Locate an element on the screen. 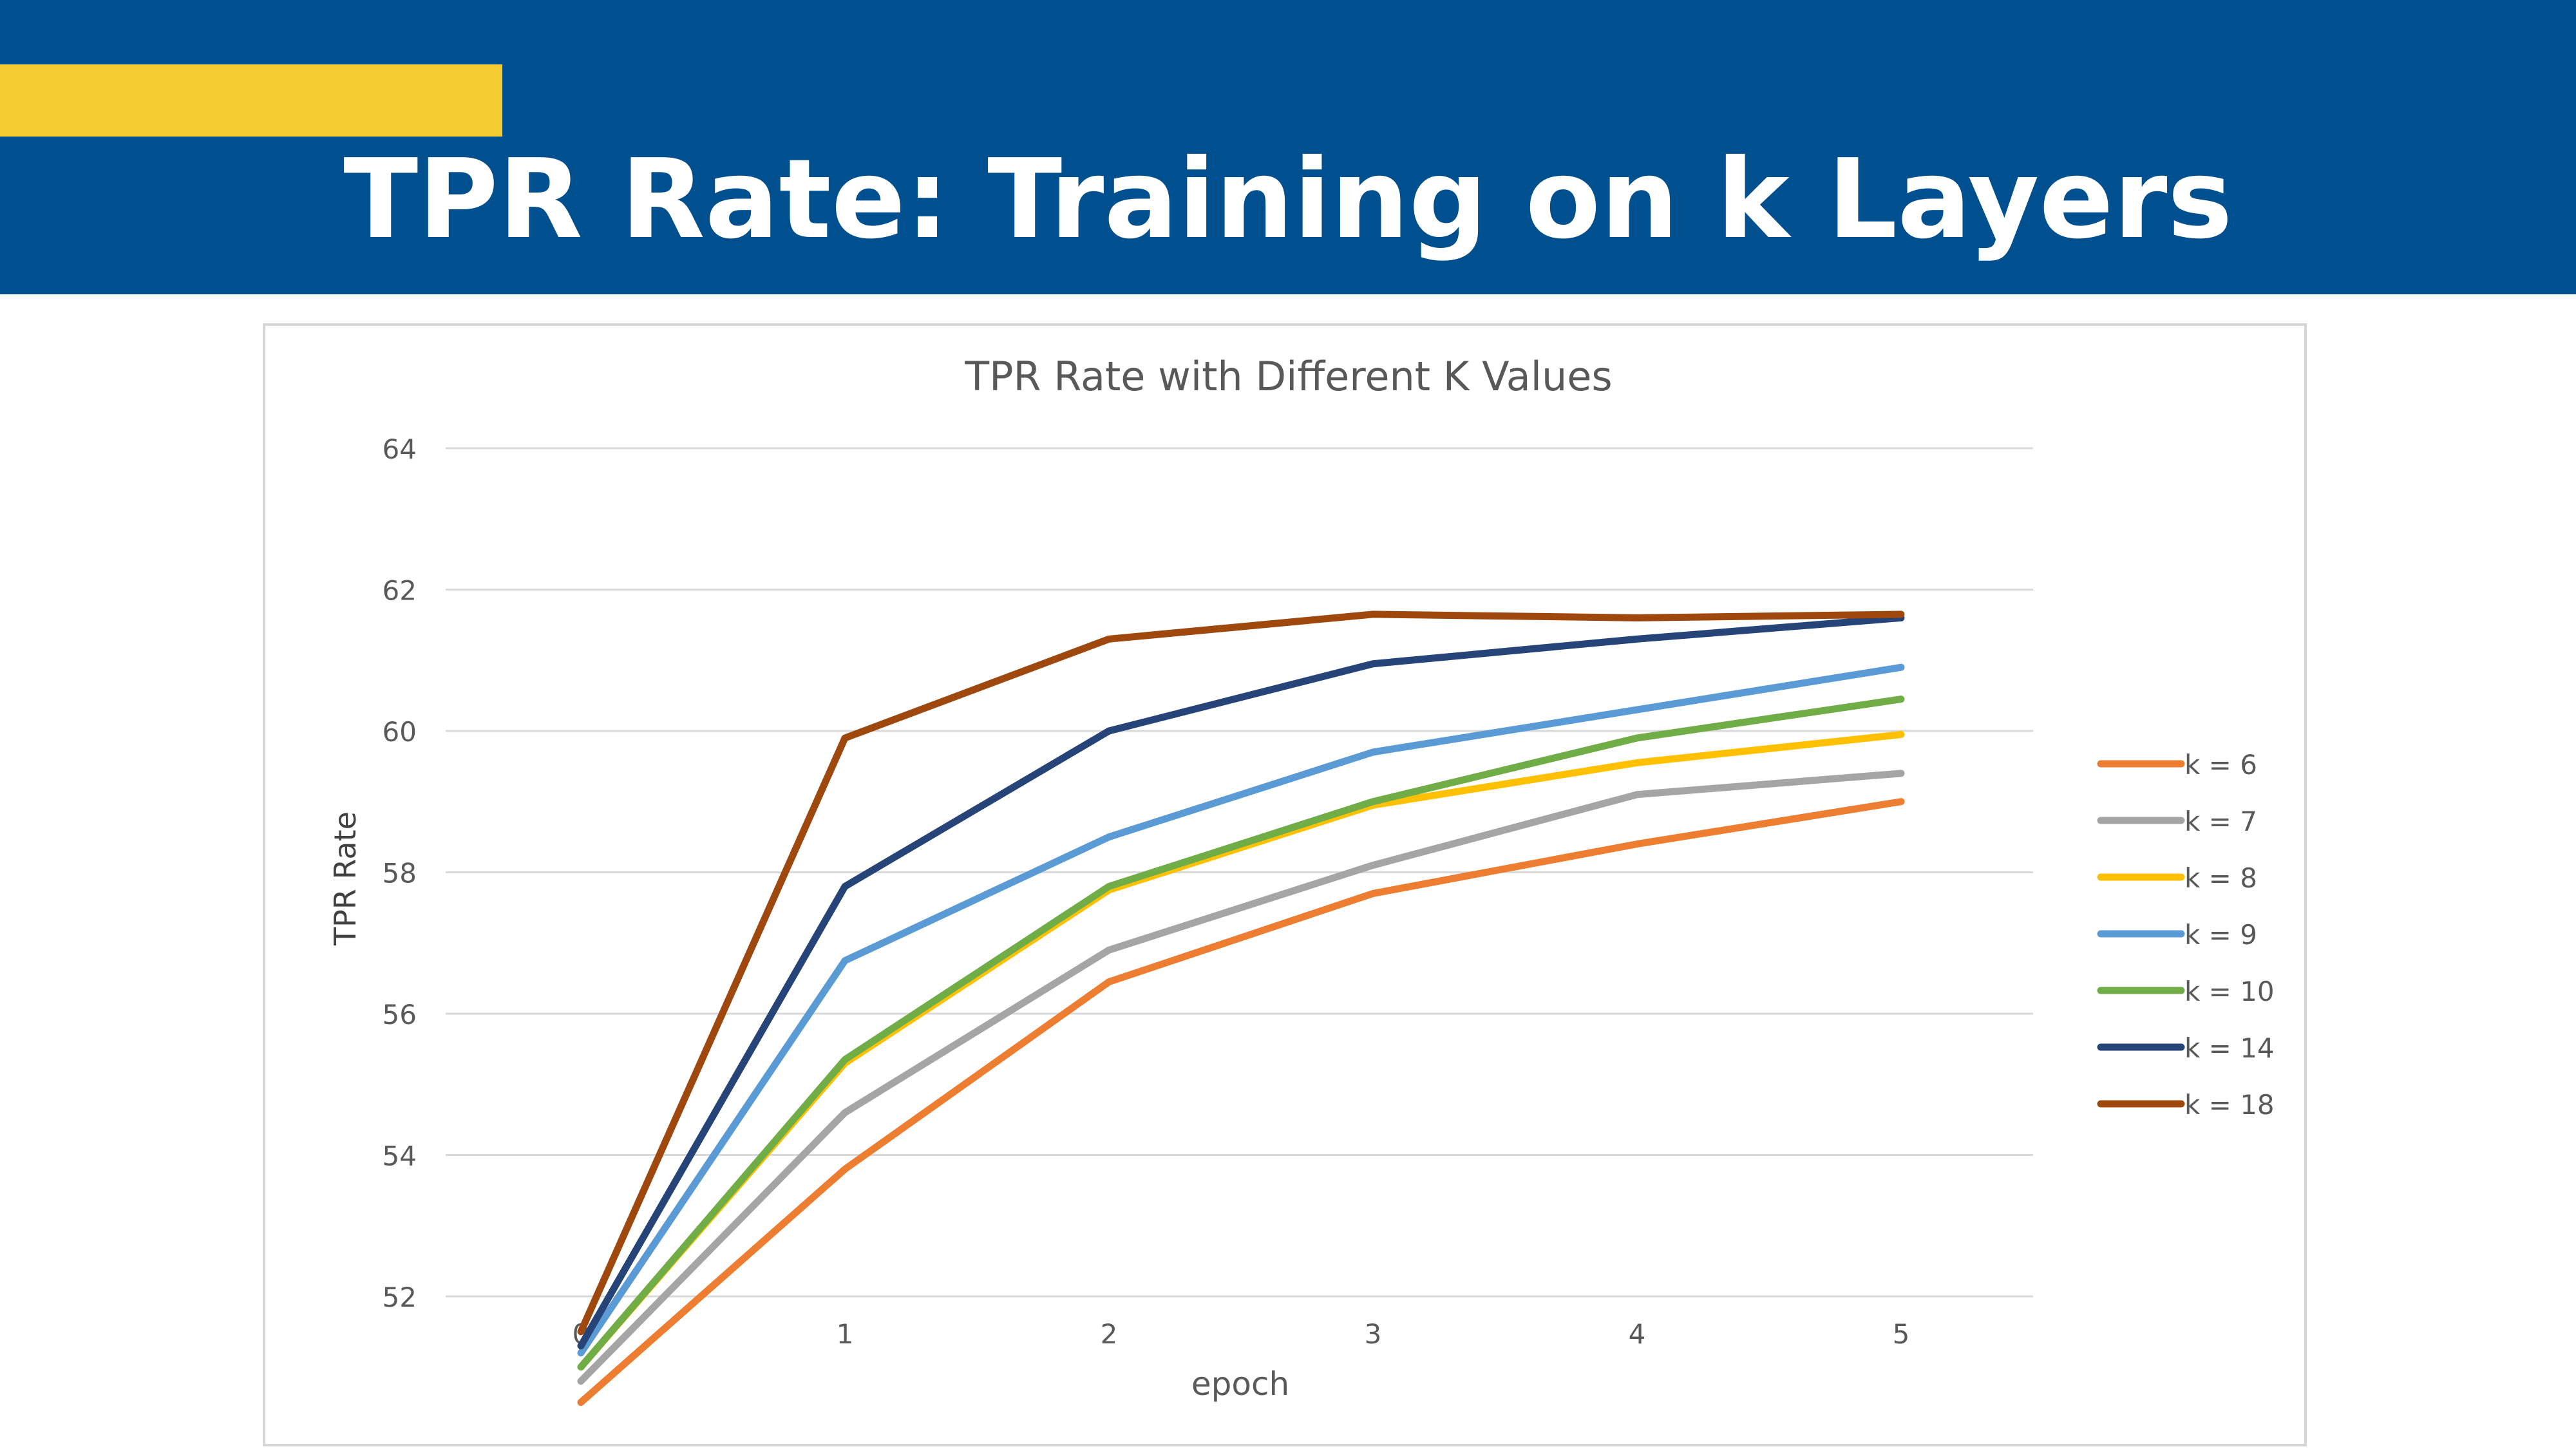 Image resolution: width=2576 pixels, height=1449 pixels. legend-item: k = 10 is located at coordinates (2186, 991).